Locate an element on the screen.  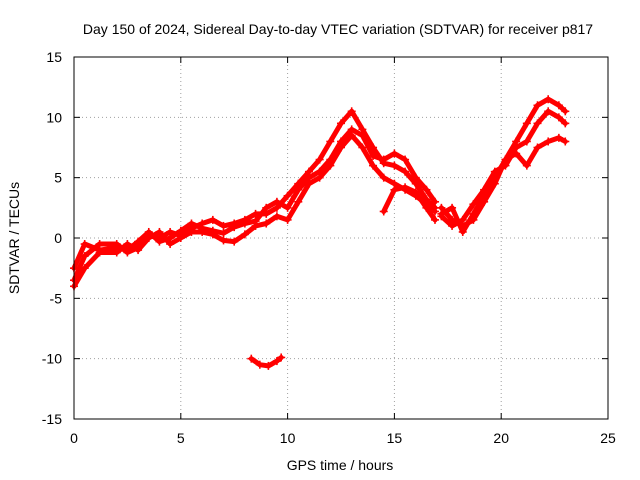
x-tick-label: 25 is located at coordinates (608, 438).